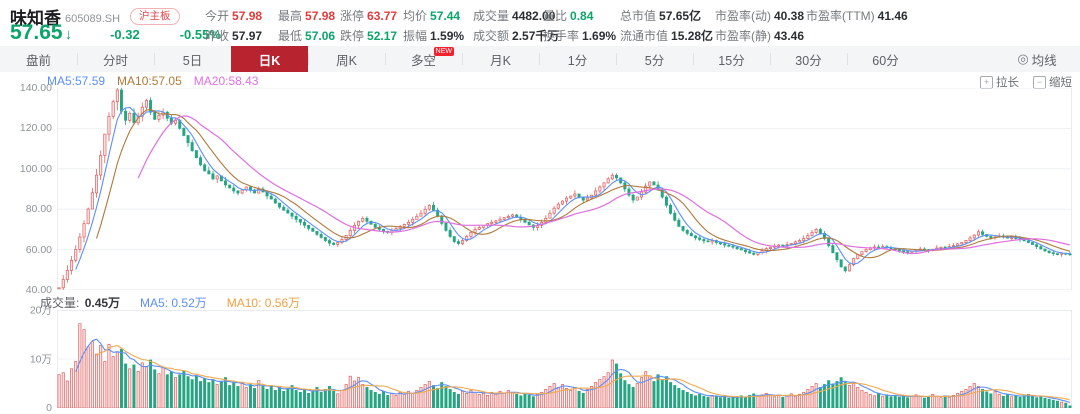  I want to click on volume-label: 成交量:, so click(60, 303).